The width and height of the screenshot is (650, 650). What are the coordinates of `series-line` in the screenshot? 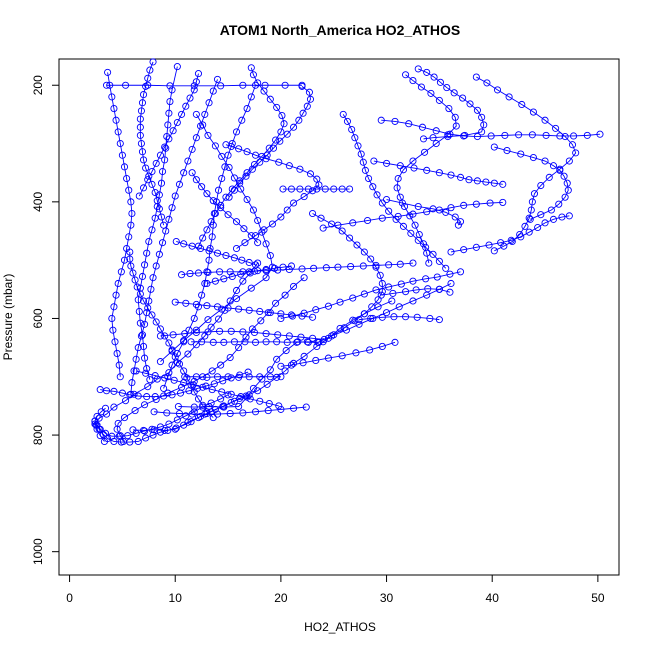 It's located at (526, 164).